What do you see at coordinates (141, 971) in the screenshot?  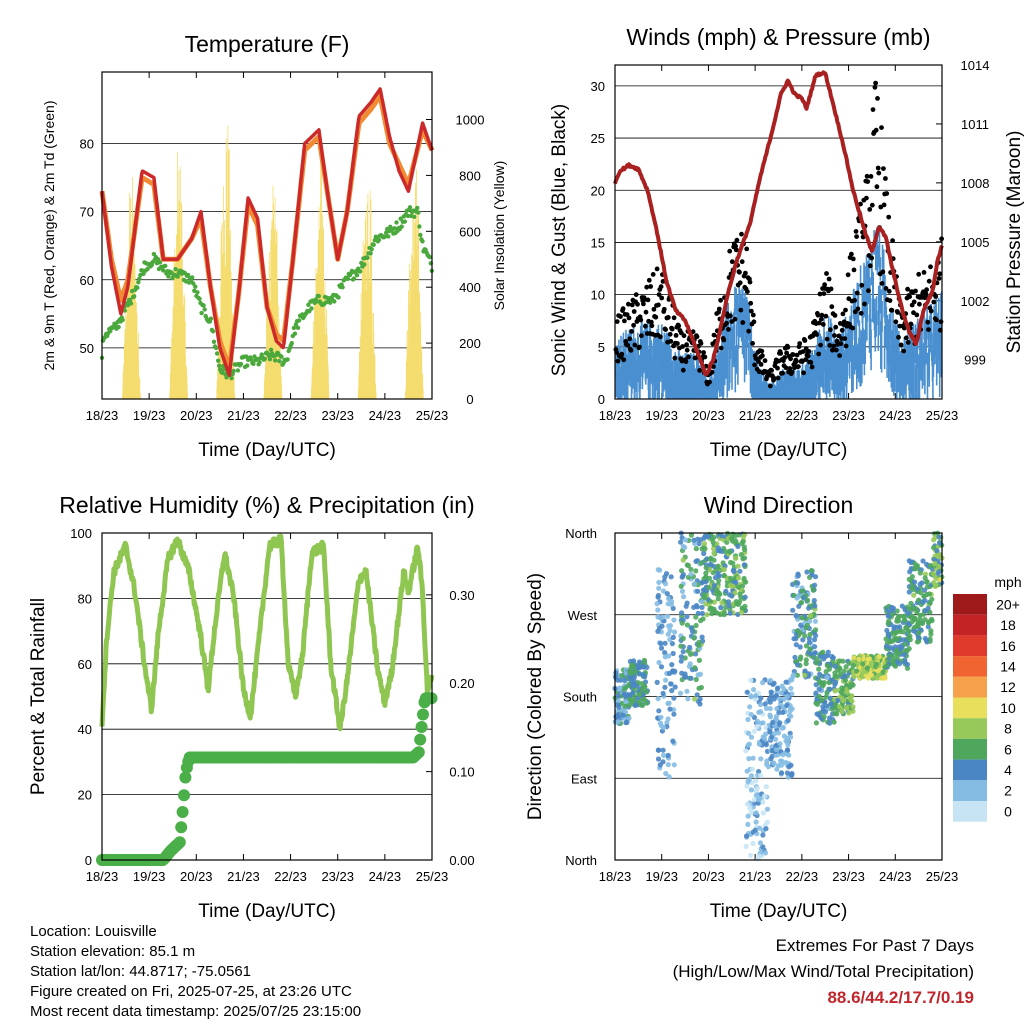 I see `station-latlon: Station lat/lon: 44.8717; -75.0561` at bounding box center [141, 971].